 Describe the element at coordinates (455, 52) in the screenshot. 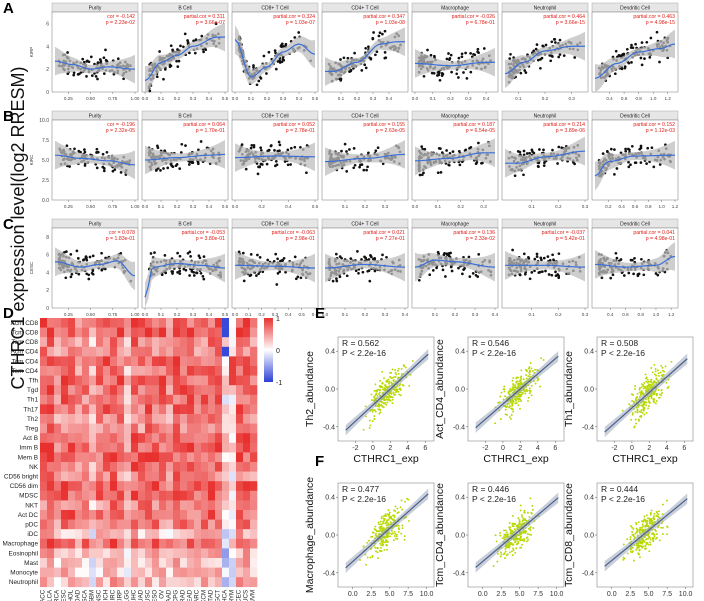

I see `facet-plot-area` at that location.